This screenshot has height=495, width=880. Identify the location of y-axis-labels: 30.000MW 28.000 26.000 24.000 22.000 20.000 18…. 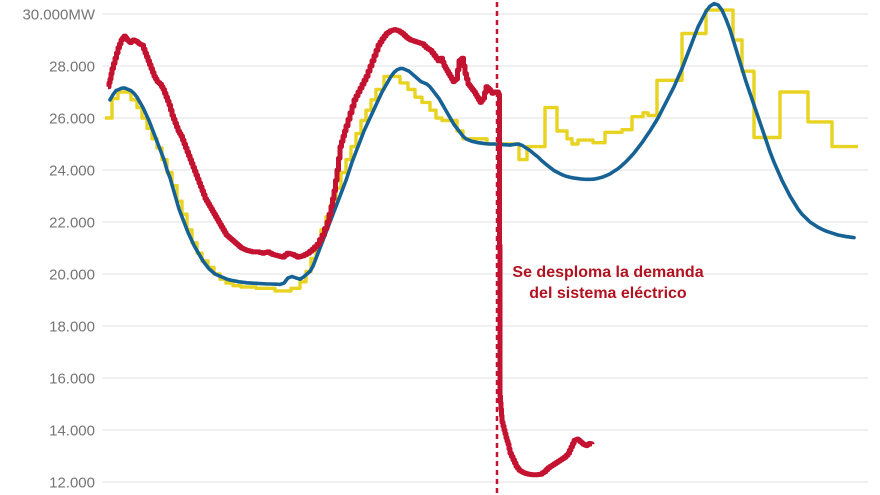
(58, 249).